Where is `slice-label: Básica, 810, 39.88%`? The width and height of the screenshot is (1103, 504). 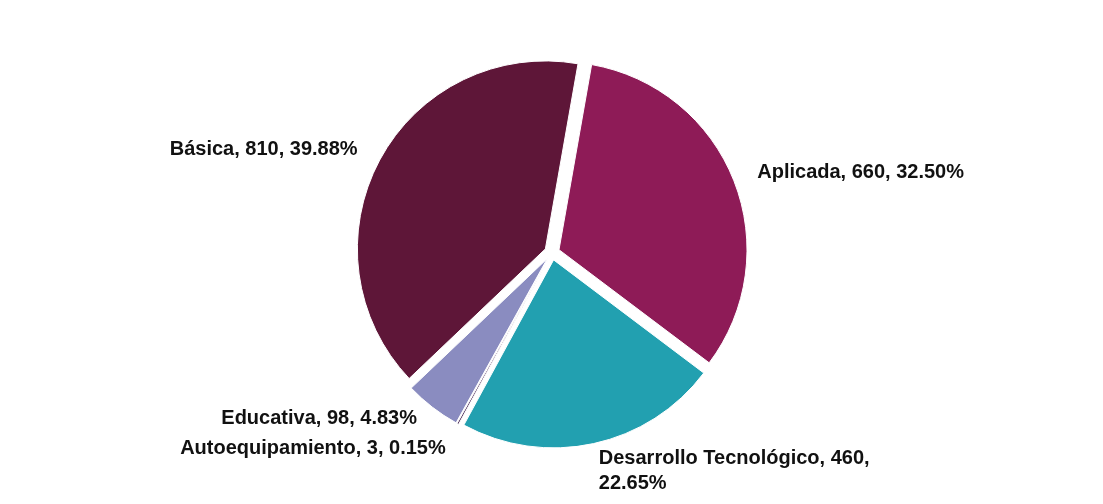
slice-label: Básica, 810, 39.88% is located at coordinates (263, 147).